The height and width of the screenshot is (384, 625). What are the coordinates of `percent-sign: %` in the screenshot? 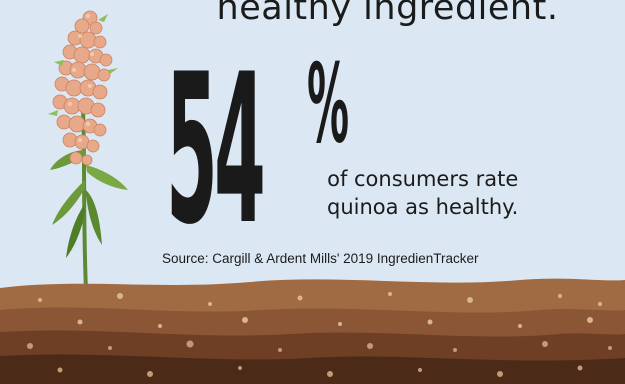 It's located at (328, 104).